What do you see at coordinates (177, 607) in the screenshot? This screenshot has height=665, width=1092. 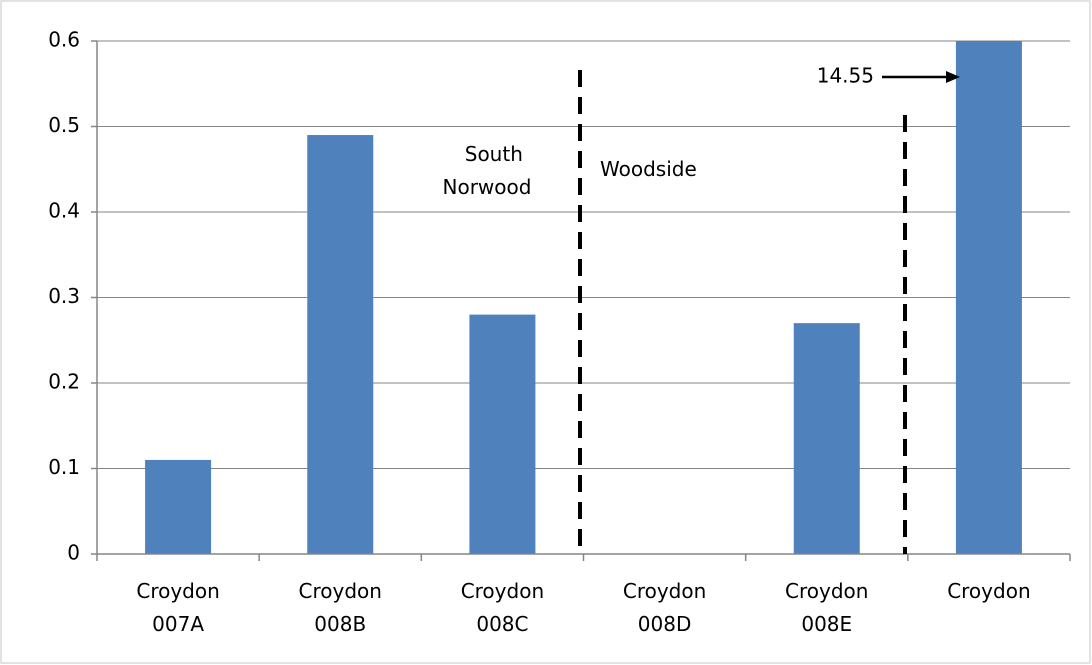 I see `x-tick-label: Croydon 007A` at bounding box center [177, 607].